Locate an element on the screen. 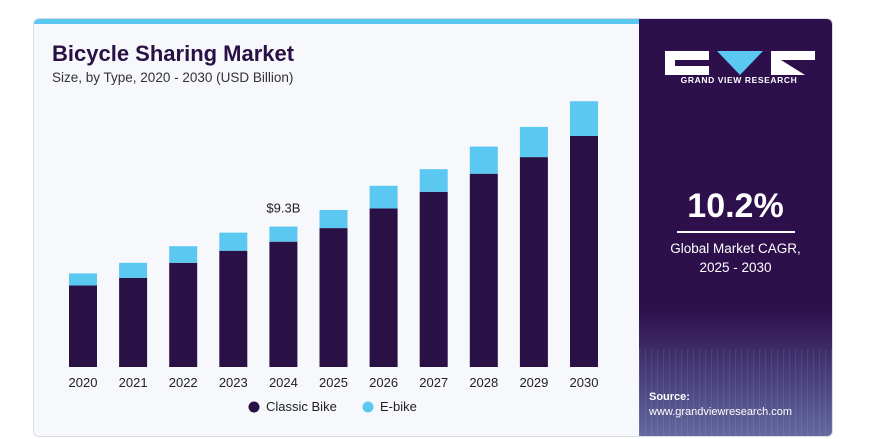 The width and height of the screenshot is (883, 439). source-label: Source: is located at coordinates (669, 397).